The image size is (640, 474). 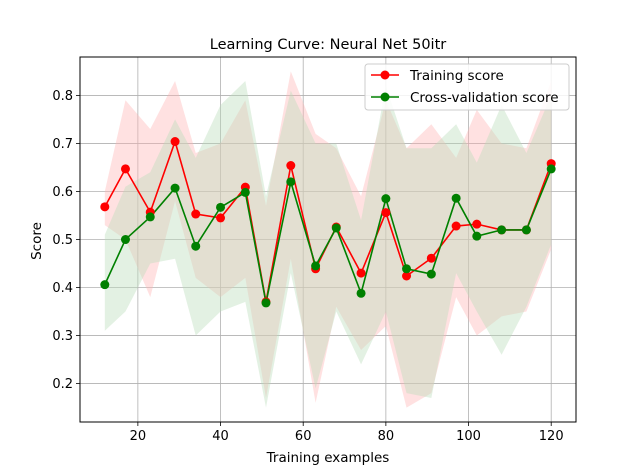 I want to click on legend-label-cross-validation-score: Cross-validation score, so click(x=484, y=98).